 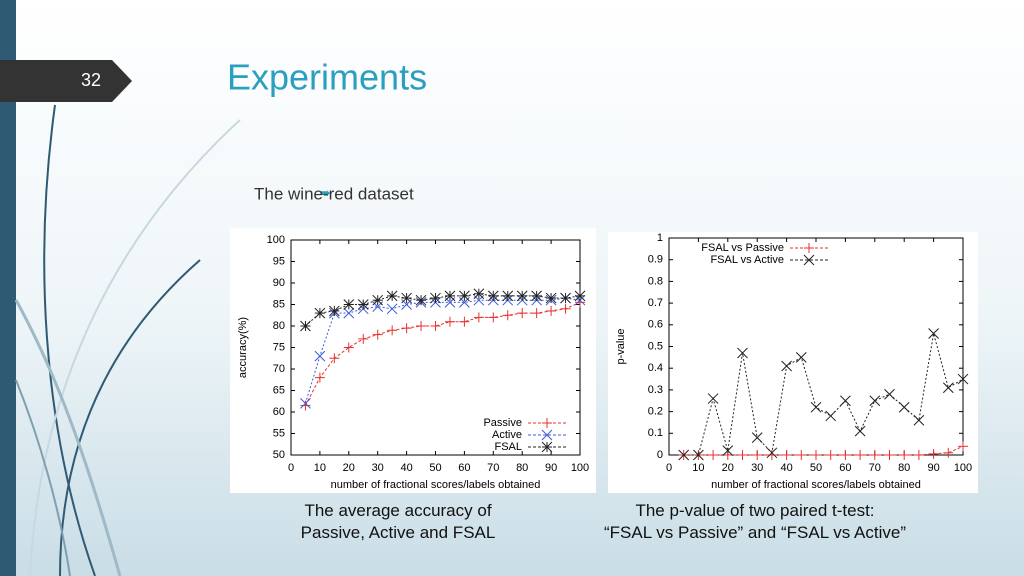 I want to click on x-tick-label: 90, so click(x=551, y=468).